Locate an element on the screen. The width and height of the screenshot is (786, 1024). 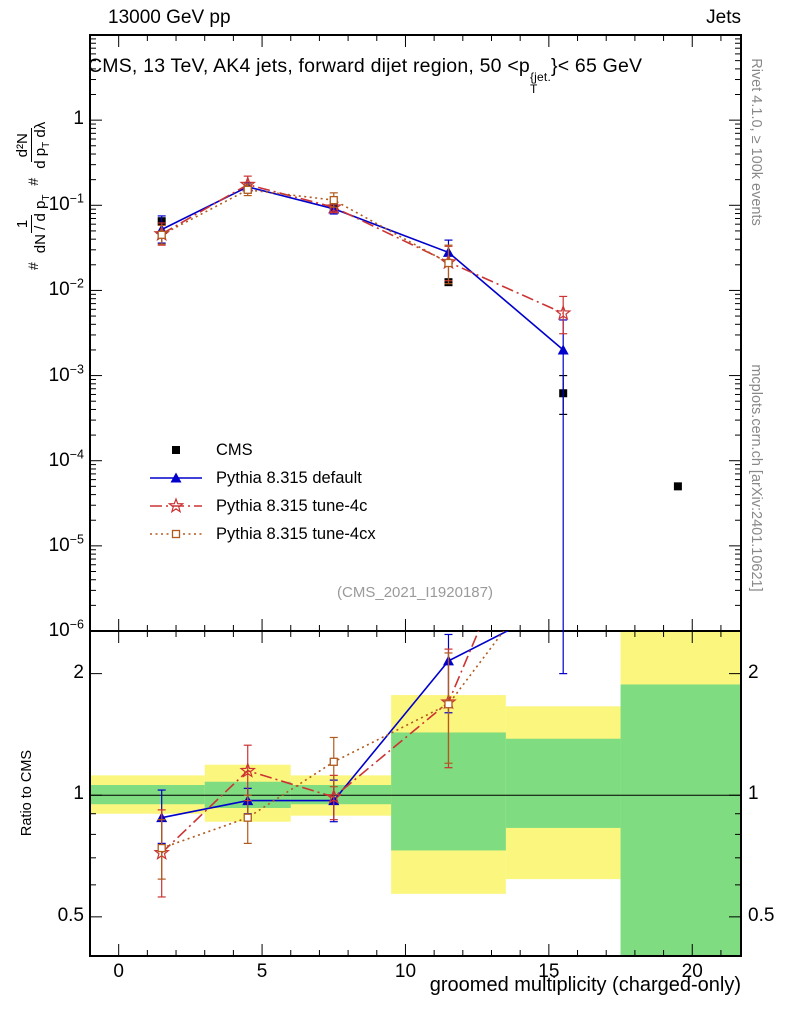
mcplots-arxiv-label: mcplots.cern.ch [arXiv:2401.10621] is located at coordinates (756, 478).